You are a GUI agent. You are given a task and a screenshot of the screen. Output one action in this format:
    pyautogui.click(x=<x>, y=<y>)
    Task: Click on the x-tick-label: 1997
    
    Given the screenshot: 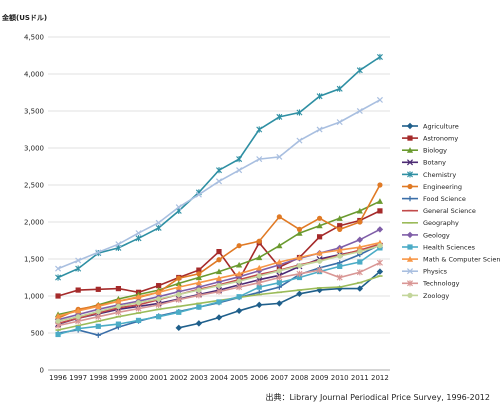 What is the action you would take?
    pyautogui.click(x=78, y=378)
    